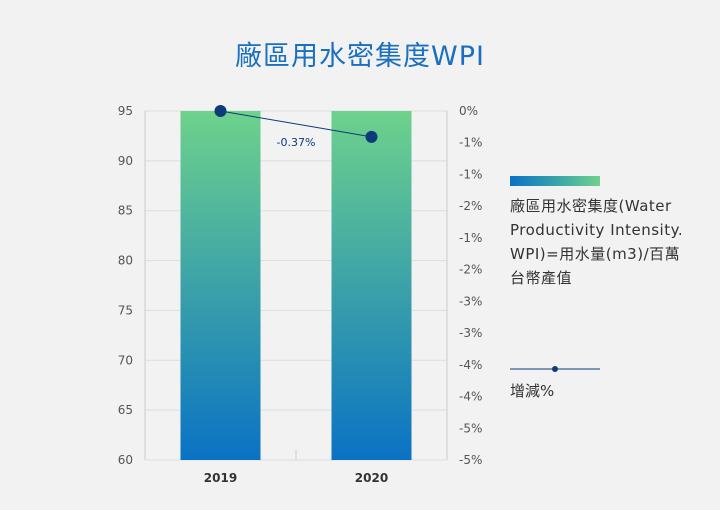 The image size is (720, 510). What do you see at coordinates (125, 410) in the screenshot?
I see `left-axis-tick-label: 65` at bounding box center [125, 410].